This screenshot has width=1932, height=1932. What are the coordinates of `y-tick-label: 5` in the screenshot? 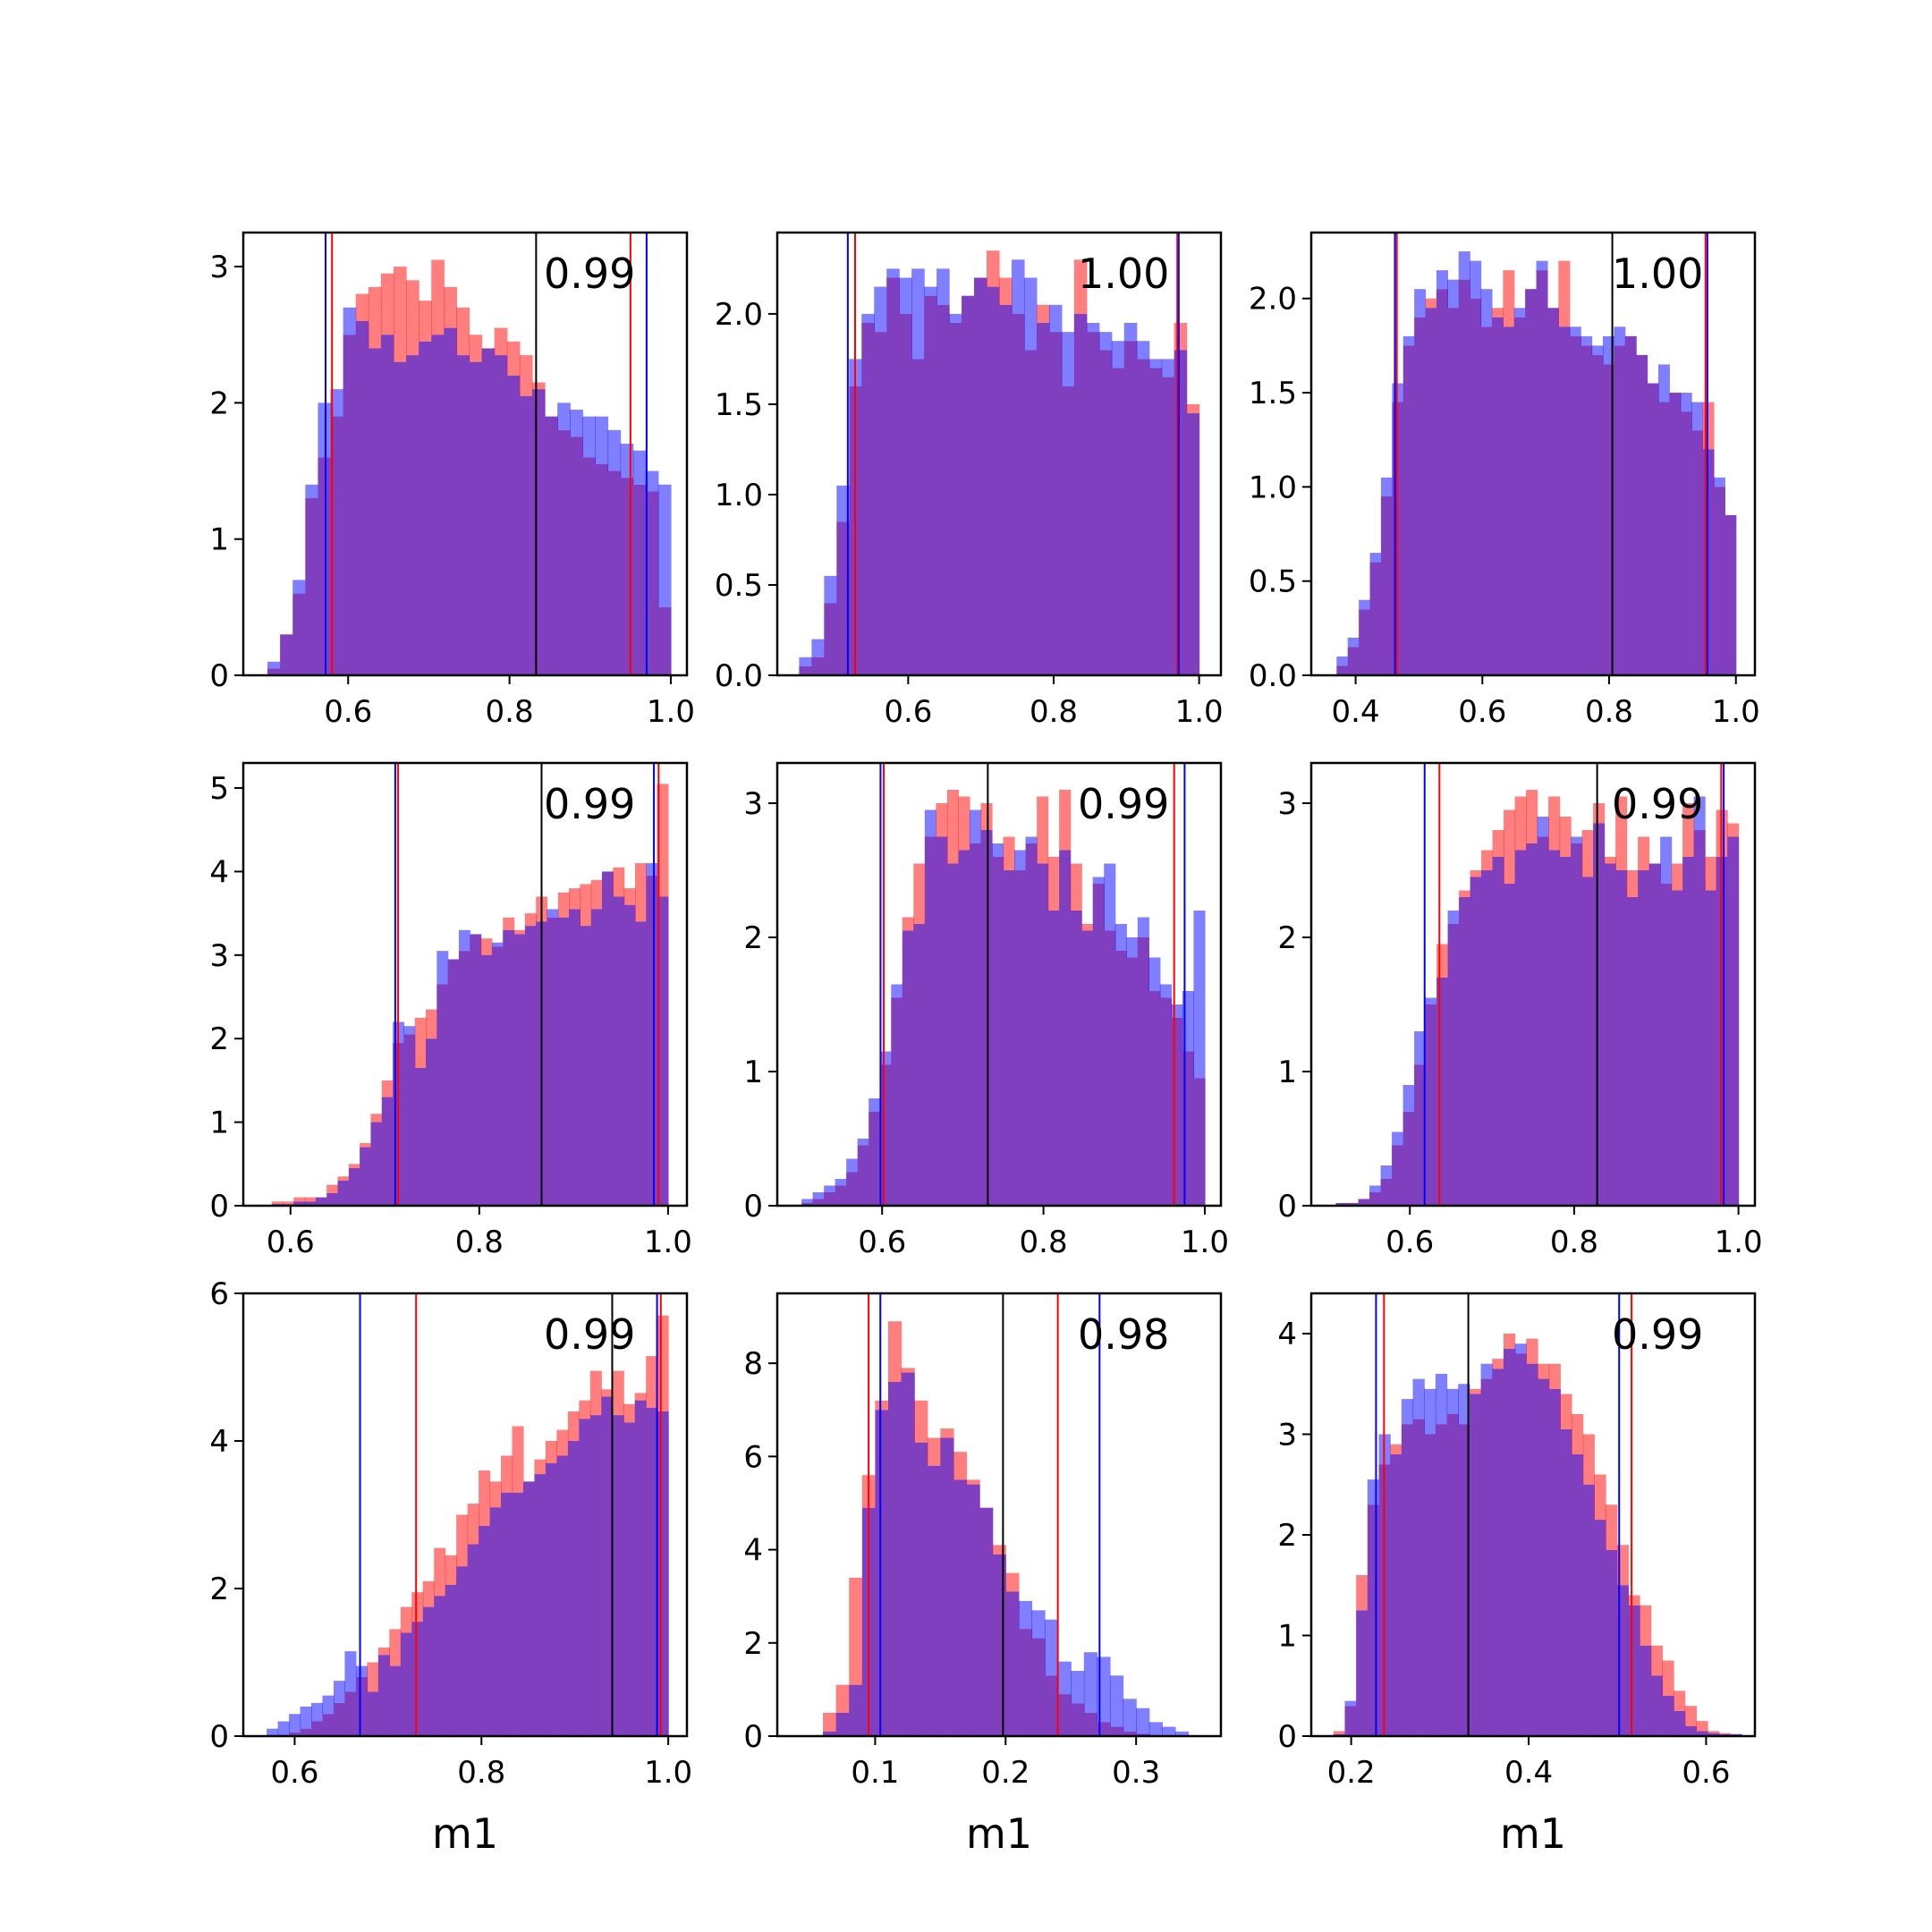 It's located at (219, 789).